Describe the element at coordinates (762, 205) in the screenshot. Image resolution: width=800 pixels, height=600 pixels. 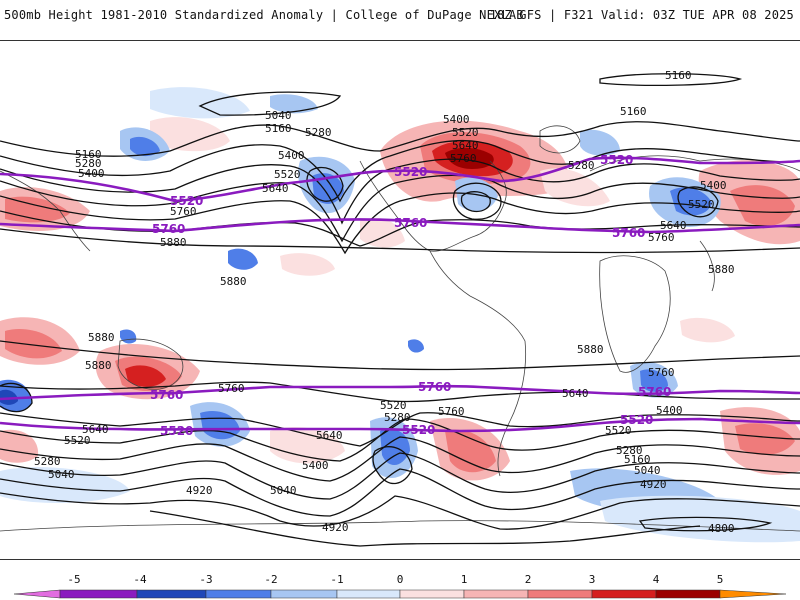
I see `anomaly-blob-eurasia-core` at that location.